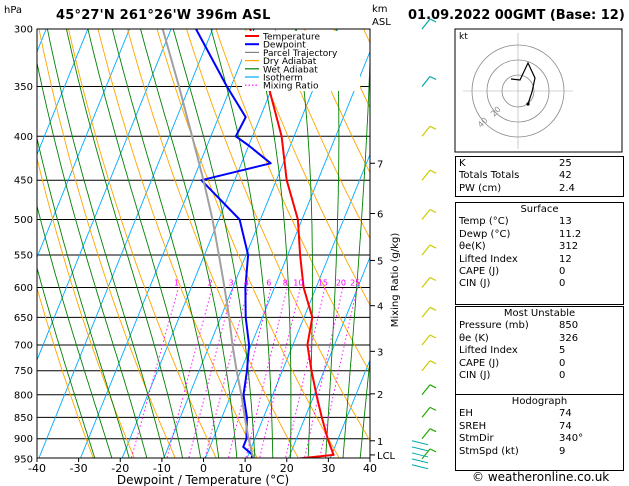  Describe the element at coordinates (23, 318) in the screenshot. I see `pressure-tick-label: 650` at that location.